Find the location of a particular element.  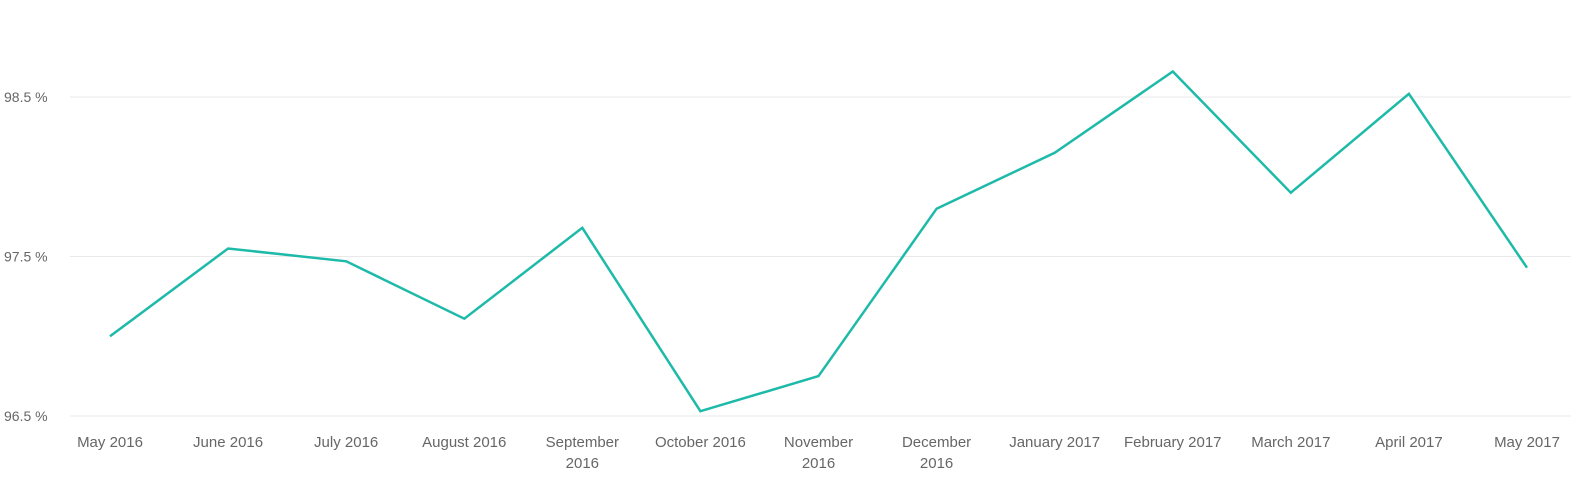

x-tick-label: February 2017 is located at coordinates (1173, 442).